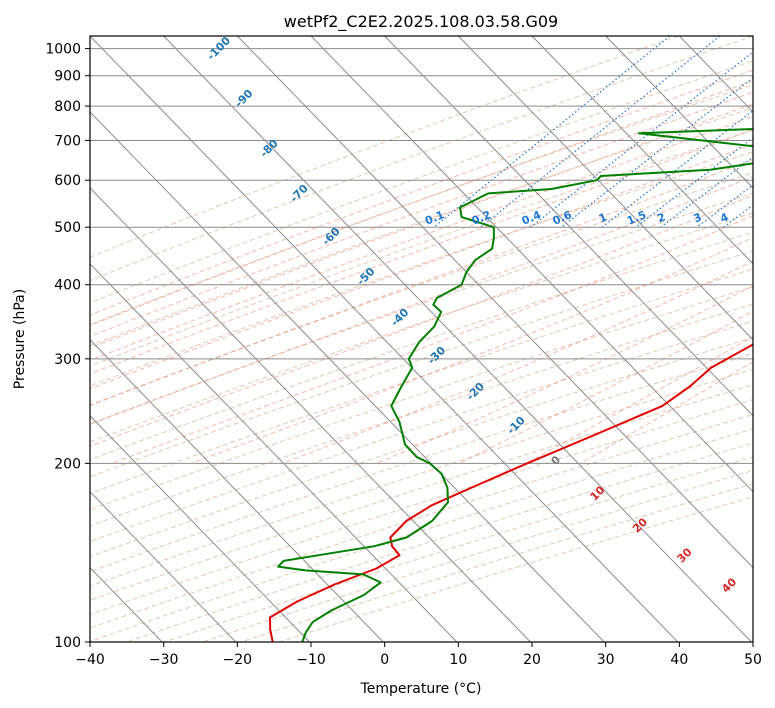 The height and width of the screenshot is (708, 775). I want to click on isotherm-label: -30, so click(436, 355).